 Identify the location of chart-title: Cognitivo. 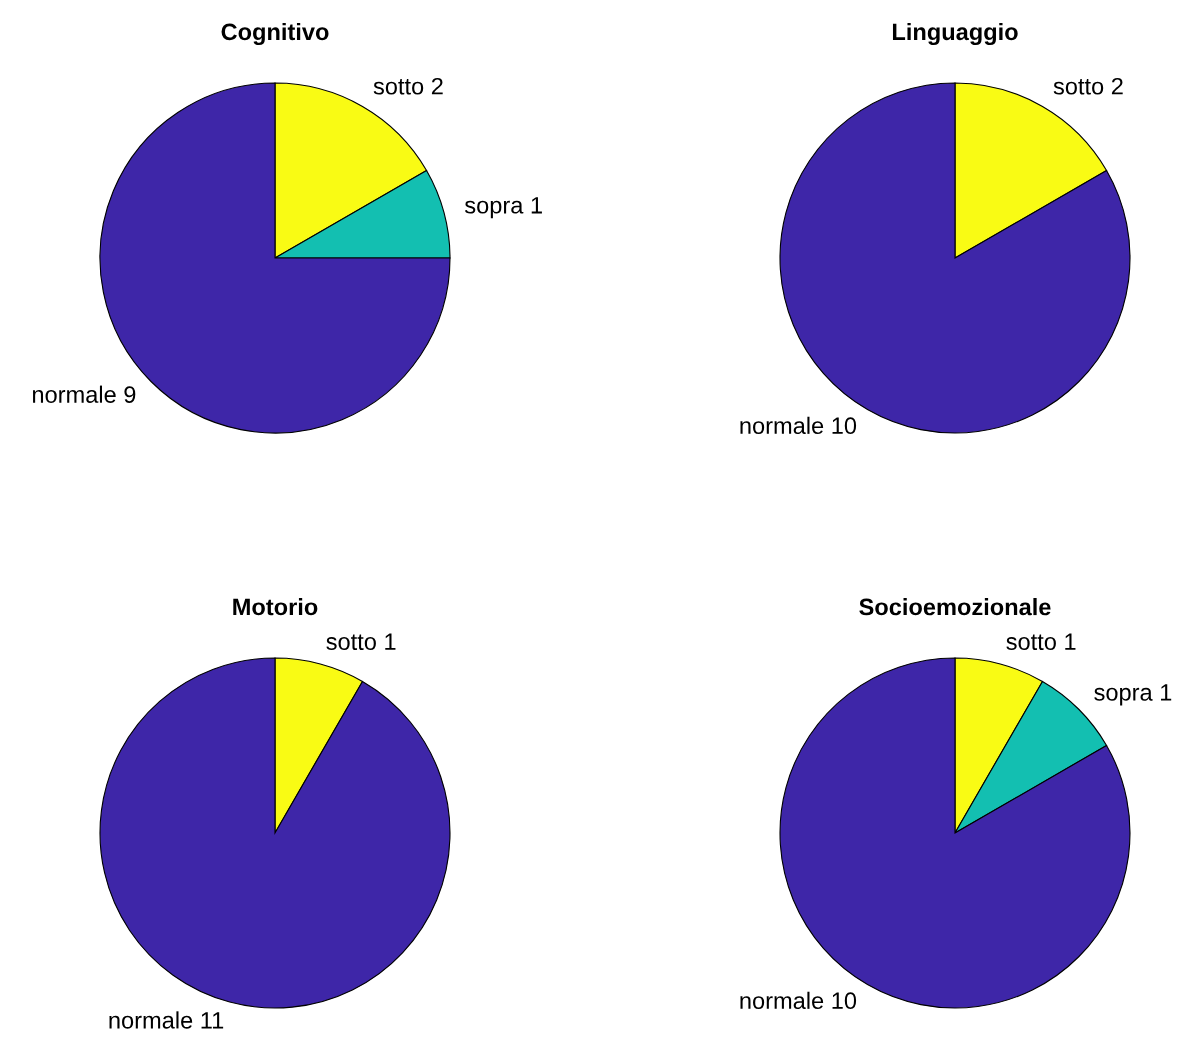
(275, 33).